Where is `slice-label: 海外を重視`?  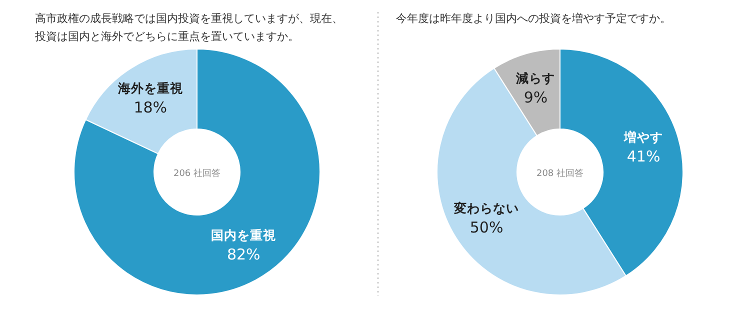
slice-label: 海外を重視 is located at coordinates (149, 88).